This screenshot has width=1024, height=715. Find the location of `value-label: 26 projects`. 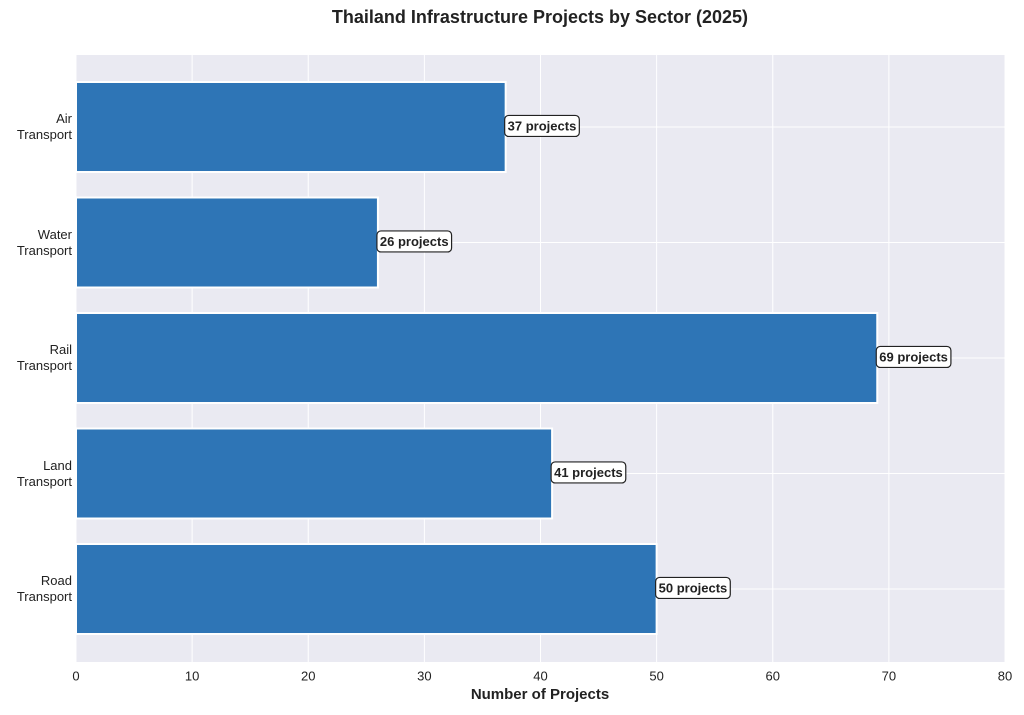

value-label: 26 projects is located at coordinates (414, 241).